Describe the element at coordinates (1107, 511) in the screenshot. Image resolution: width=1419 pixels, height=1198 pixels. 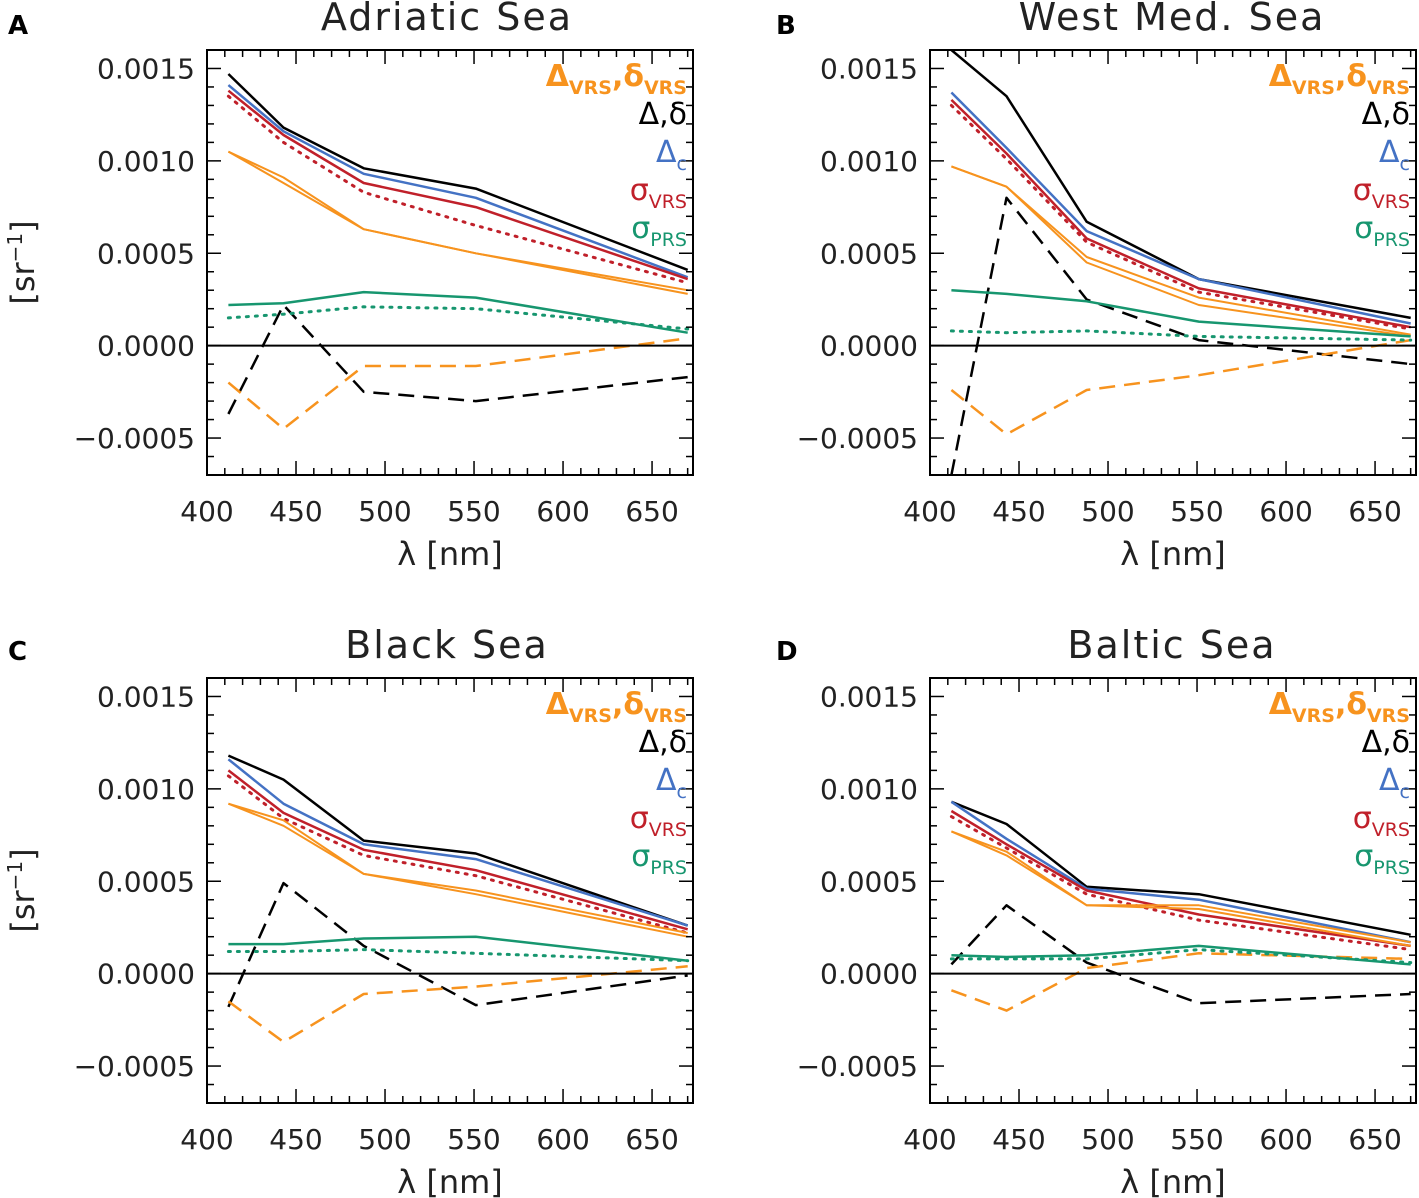
I see `x-tick-label: 500` at that location.